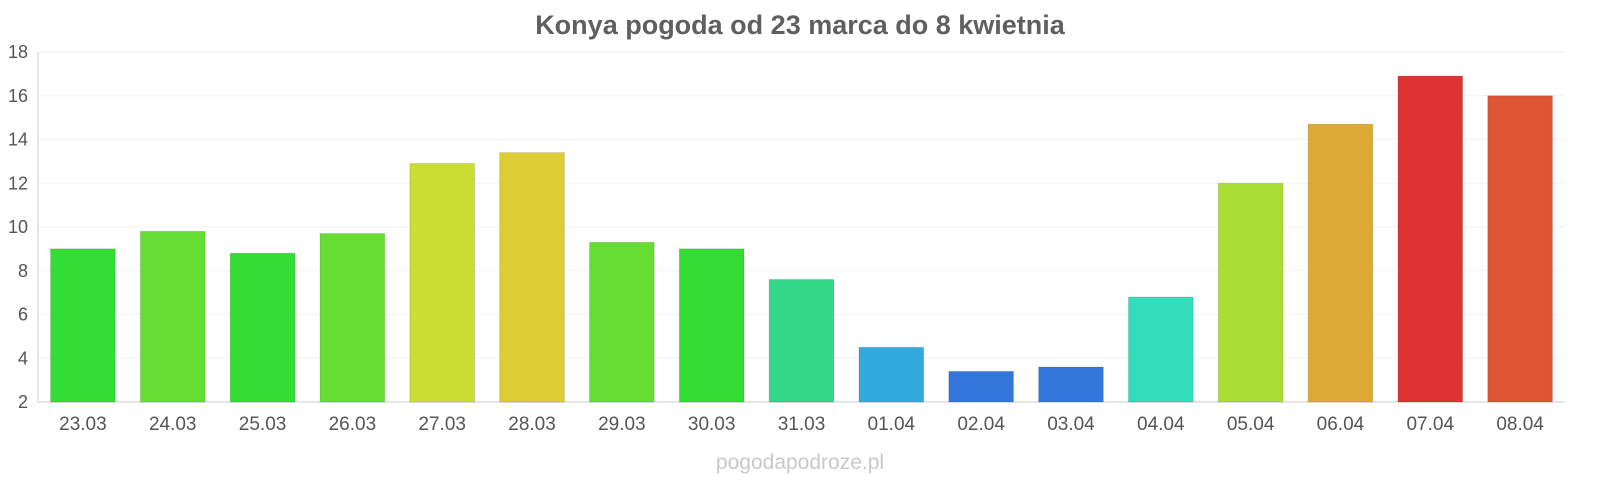 This screenshot has width=1600, height=480. I want to click on x-tick-label: 05.04, so click(1251, 424).